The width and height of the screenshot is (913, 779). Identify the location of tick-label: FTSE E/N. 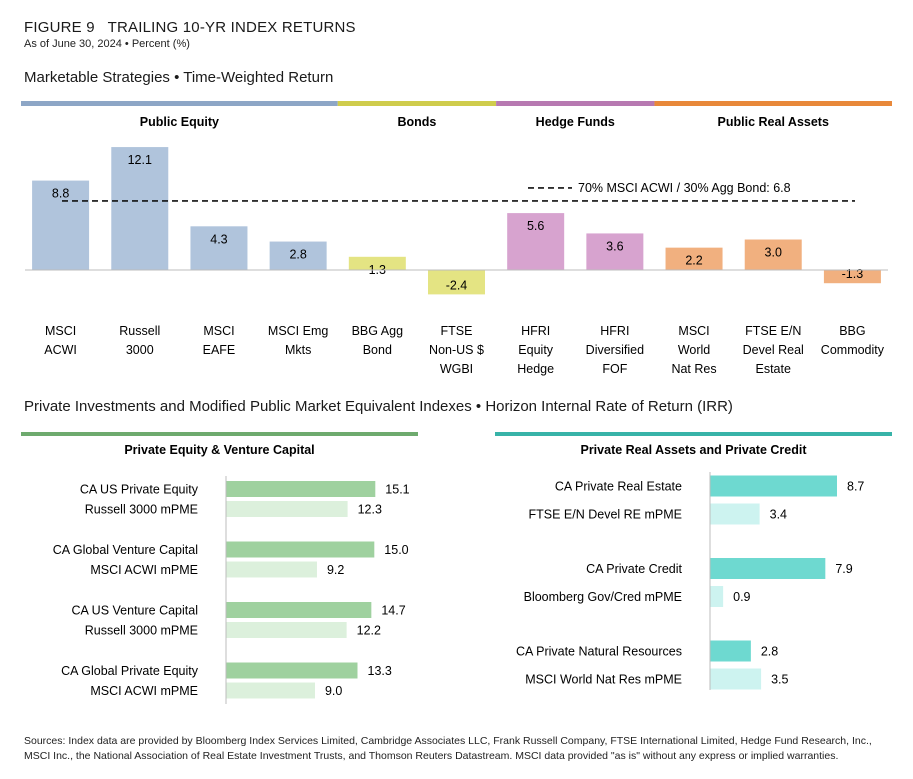
(773, 331).